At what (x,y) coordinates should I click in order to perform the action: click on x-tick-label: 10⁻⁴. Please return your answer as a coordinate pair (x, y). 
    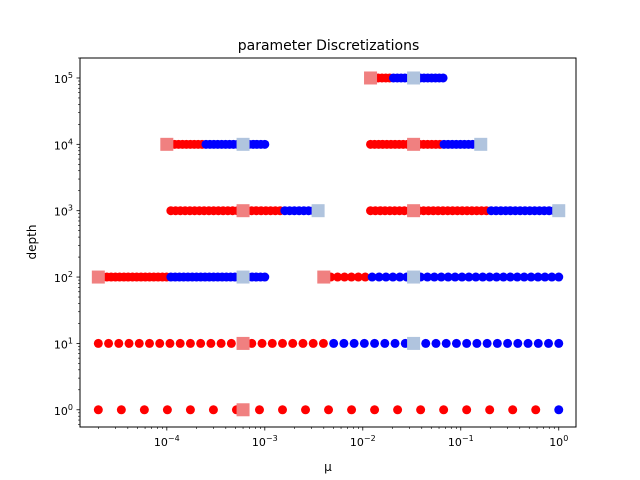
    Looking at the image, I should click on (167, 441).